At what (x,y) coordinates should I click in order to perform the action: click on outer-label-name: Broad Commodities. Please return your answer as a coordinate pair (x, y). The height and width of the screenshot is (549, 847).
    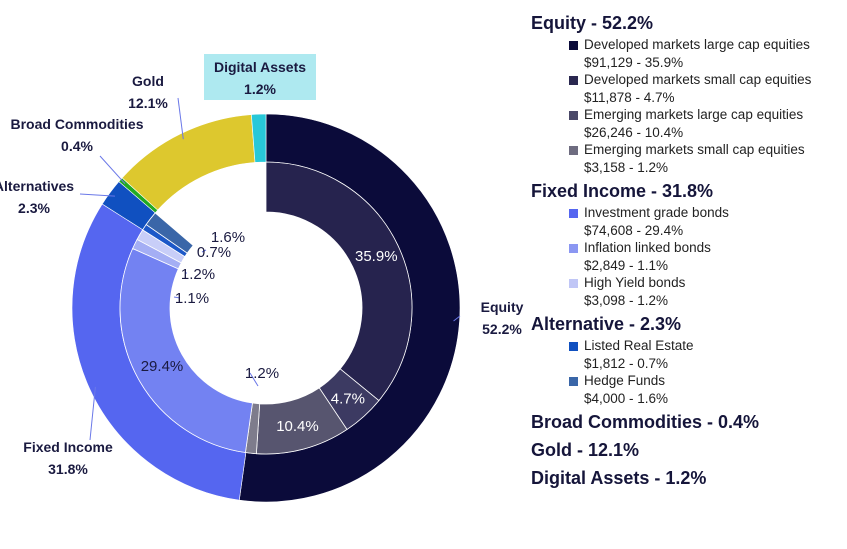
    Looking at the image, I should click on (76, 124).